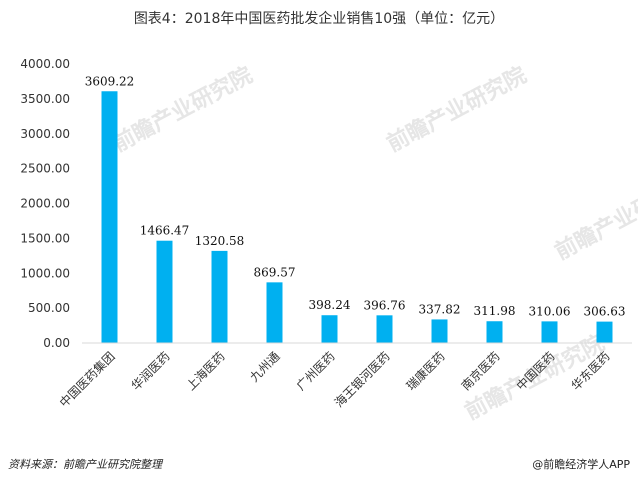 The height and width of the screenshot is (483, 638). What do you see at coordinates (49, 308) in the screenshot?
I see `y-tick-label: 500.00` at bounding box center [49, 308].